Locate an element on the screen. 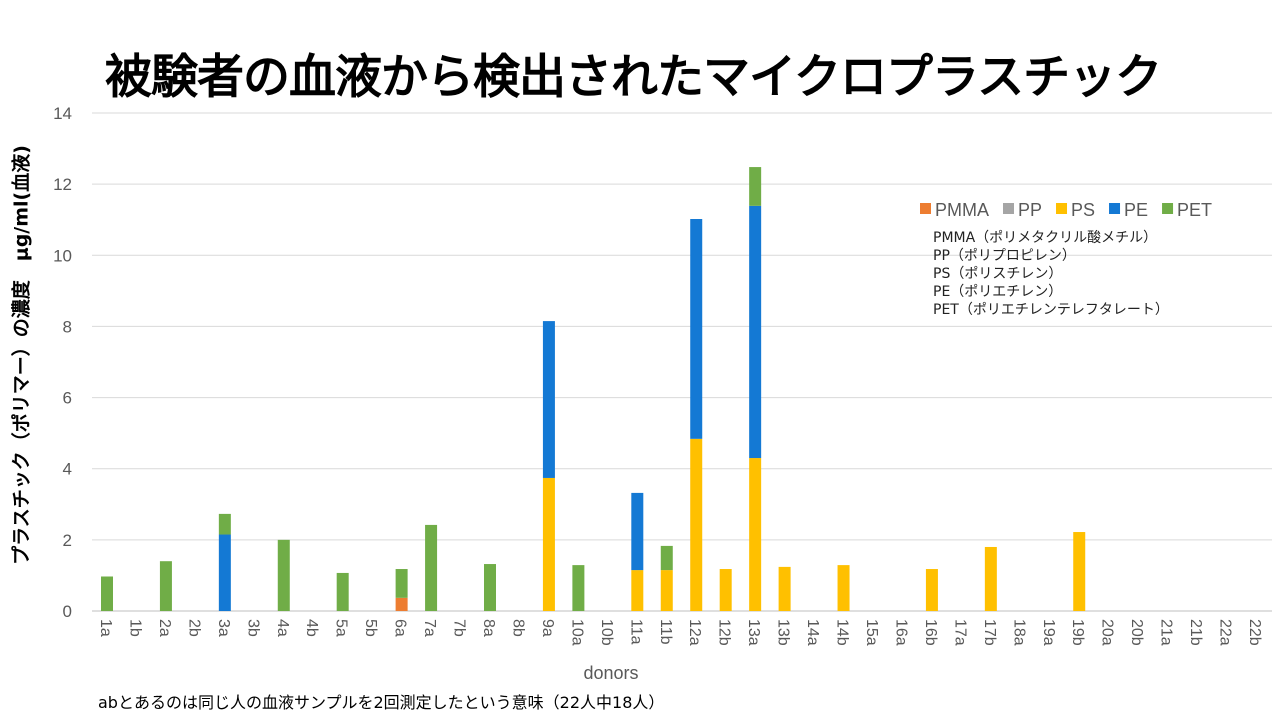  x-tick-label: 17a is located at coordinates (959, 632).